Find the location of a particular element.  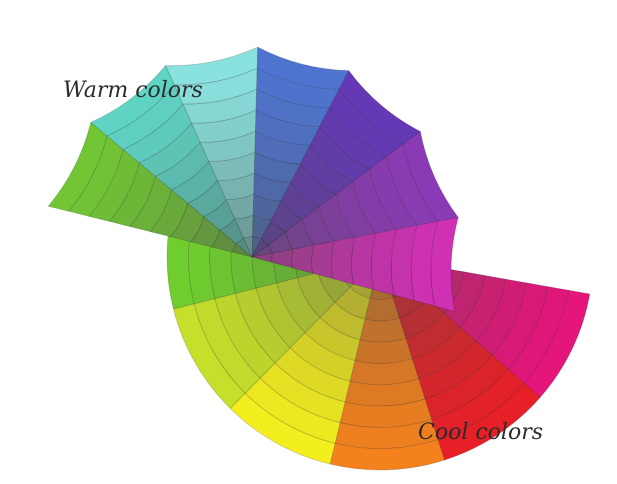

wheel-segment-magenta is located at coordinates (355, 264).